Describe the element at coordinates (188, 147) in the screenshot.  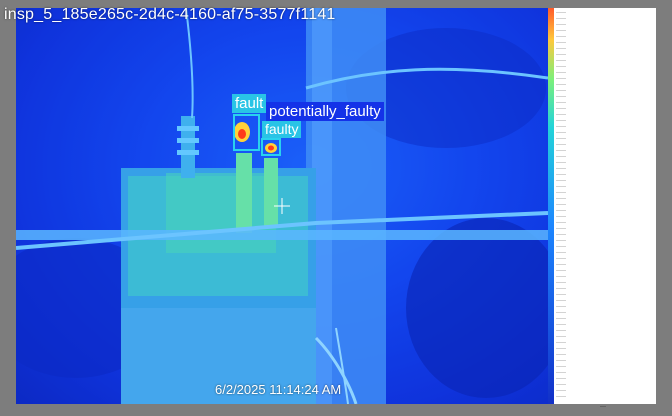
I see `insulator-left` at that location.